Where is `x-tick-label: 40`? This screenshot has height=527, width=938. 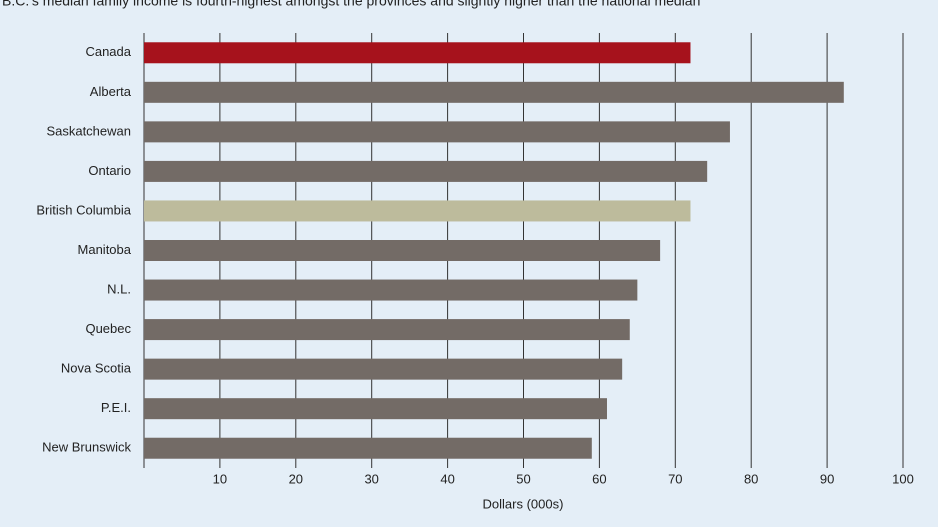 x-tick-label: 40 is located at coordinates (447, 478).